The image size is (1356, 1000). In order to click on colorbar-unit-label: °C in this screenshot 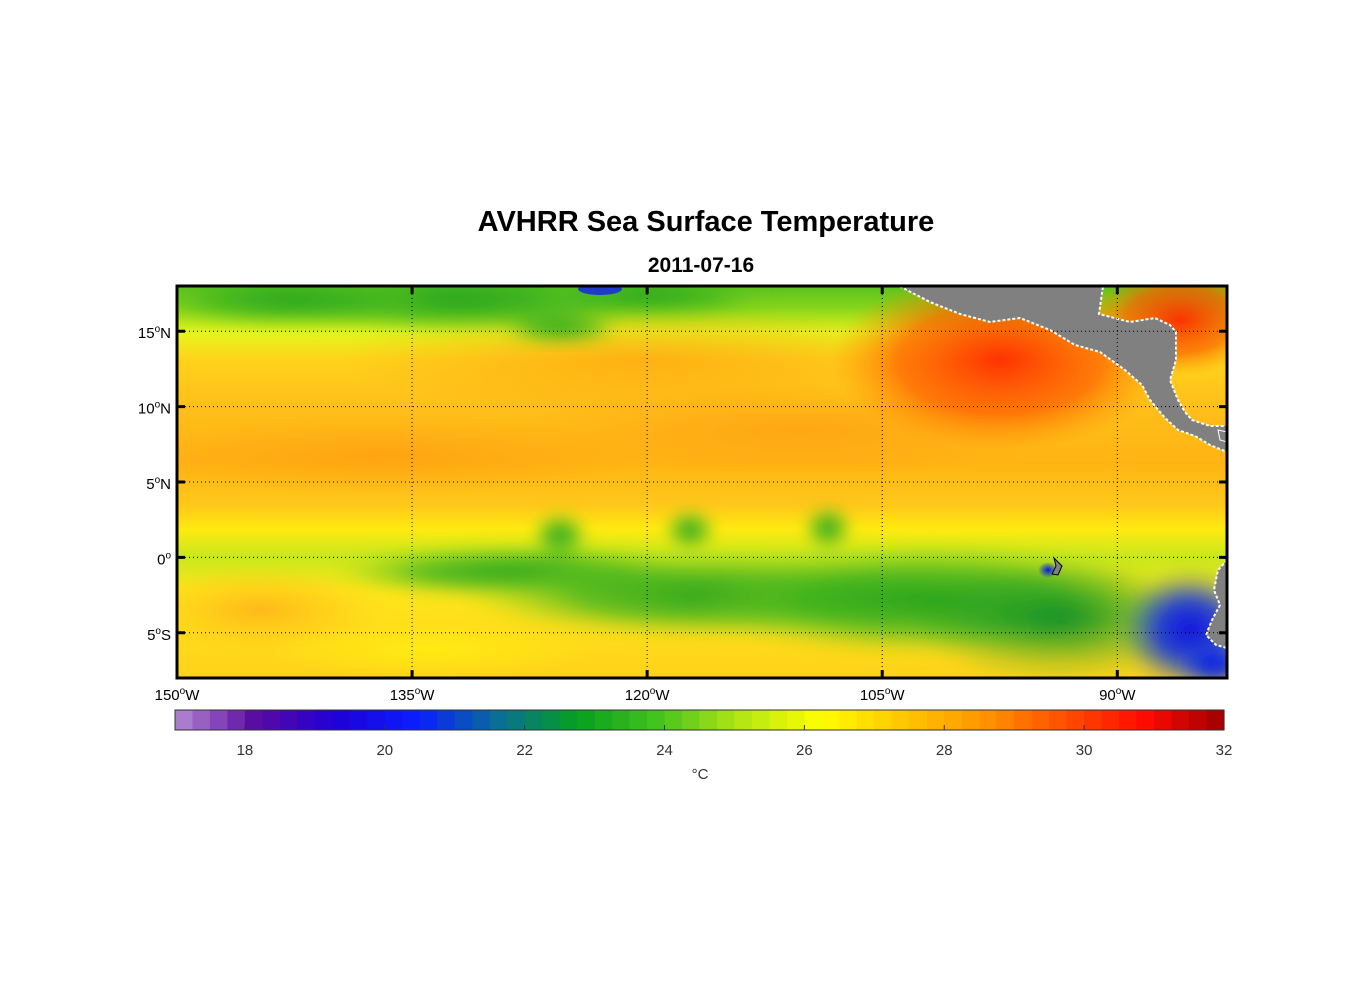, I will do `click(700, 774)`.